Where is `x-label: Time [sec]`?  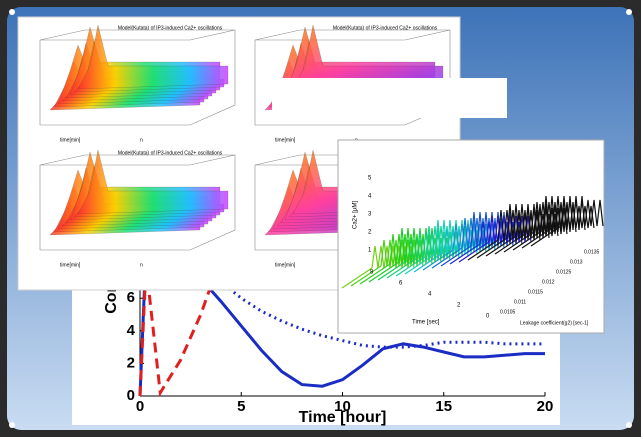
x-label: Time [sec] is located at coordinates (426, 323).